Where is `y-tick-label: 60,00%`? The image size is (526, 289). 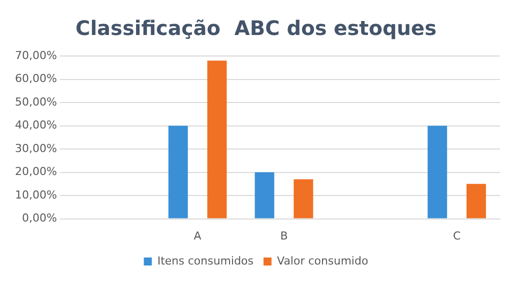 y-tick-label: 60,00% is located at coordinates (35, 79).